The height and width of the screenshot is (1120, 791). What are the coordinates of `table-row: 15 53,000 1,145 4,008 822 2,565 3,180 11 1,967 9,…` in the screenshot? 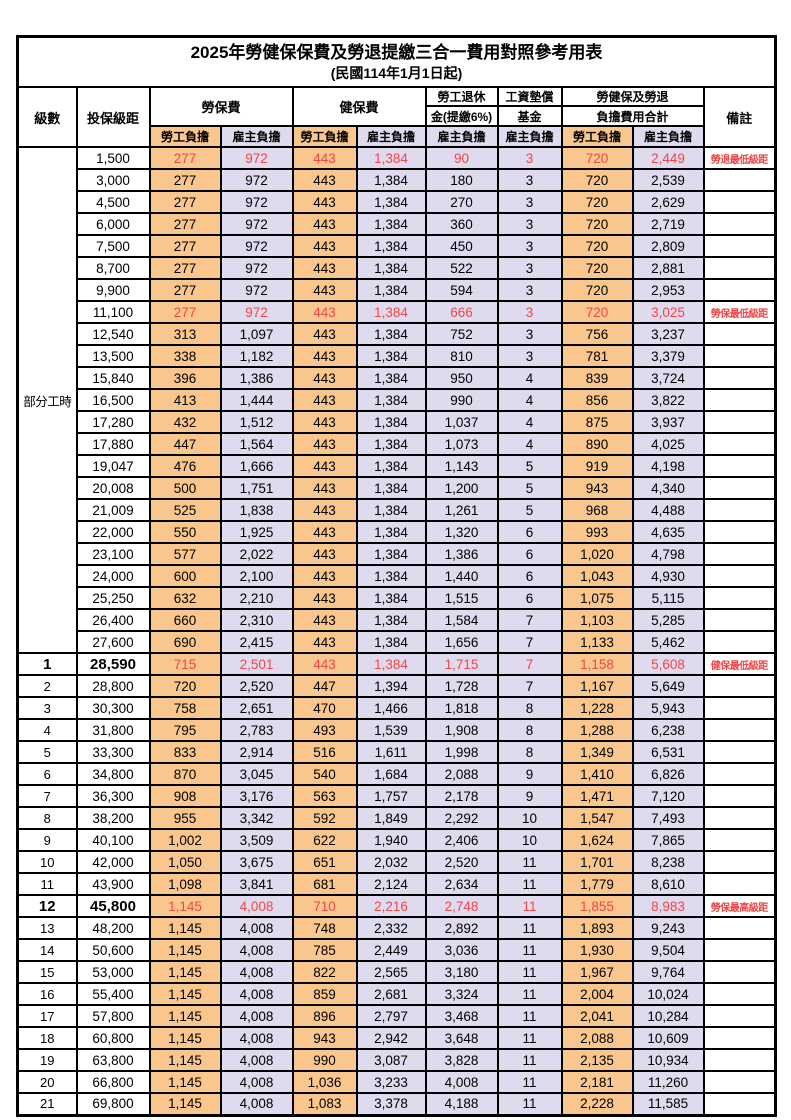 It's located at (396, 972).